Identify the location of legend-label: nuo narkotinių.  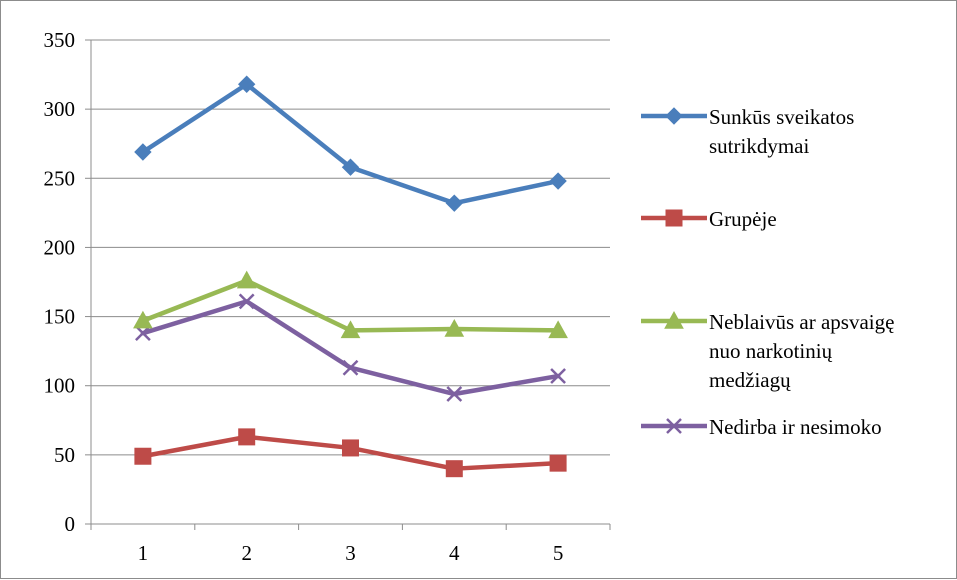
(771, 351).